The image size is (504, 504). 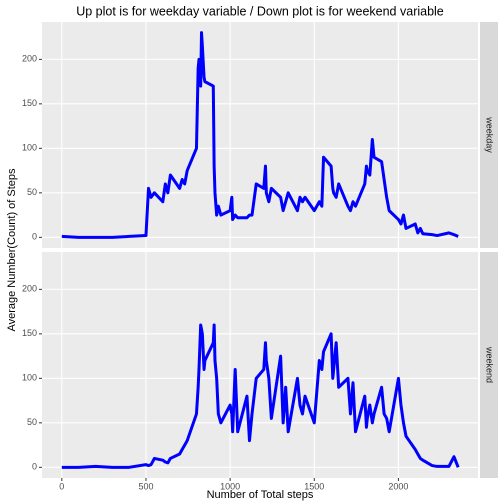 I want to click on y-axis-label: Average Number(Count) of Steps, so click(x=12, y=250).